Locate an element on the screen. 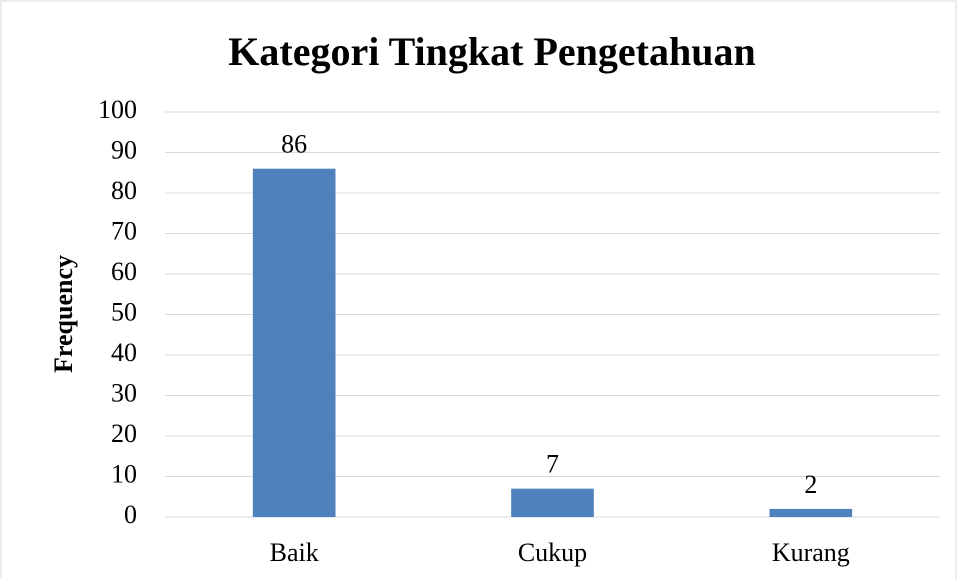 The height and width of the screenshot is (579, 957). x-tick-label: Cukup is located at coordinates (552, 552).